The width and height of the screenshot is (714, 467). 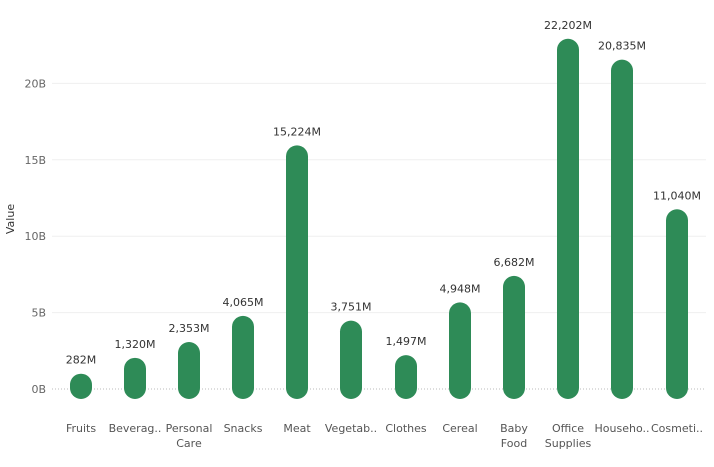 I want to click on data-label: 282M, so click(x=81, y=360).